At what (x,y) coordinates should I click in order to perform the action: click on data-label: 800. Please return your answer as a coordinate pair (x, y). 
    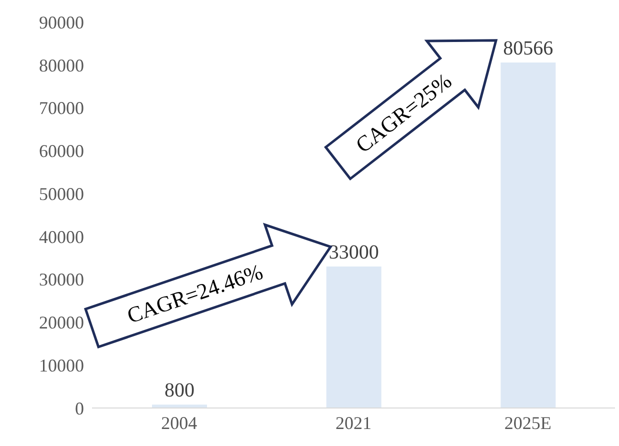
    Looking at the image, I should click on (179, 391).